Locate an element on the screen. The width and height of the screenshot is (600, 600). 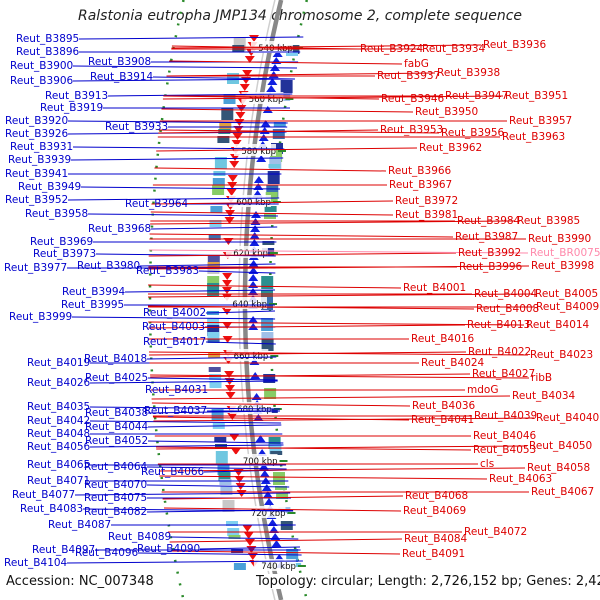
gene-label-left: Reut_B3999 is located at coordinates (40, 317).